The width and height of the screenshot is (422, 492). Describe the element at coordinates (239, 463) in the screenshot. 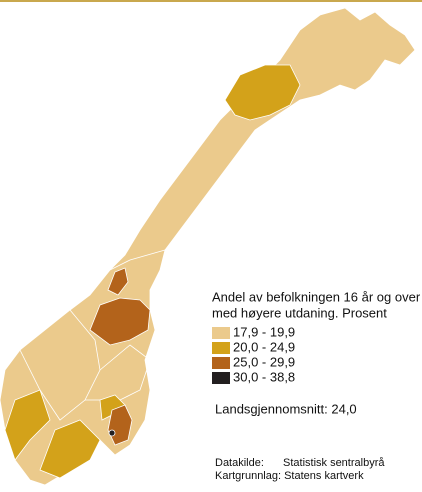

I see `source-label: Datakilde:` at that location.